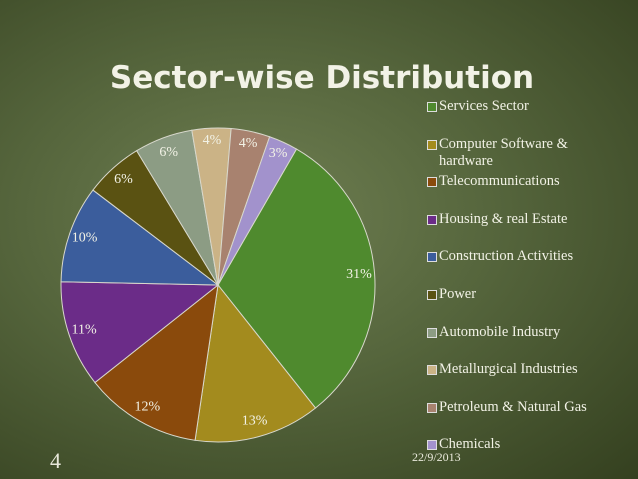 Image resolution: width=638 pixels, height=479 pixels. I want to click on legend-label: Construction Activities, so click(506, 256).